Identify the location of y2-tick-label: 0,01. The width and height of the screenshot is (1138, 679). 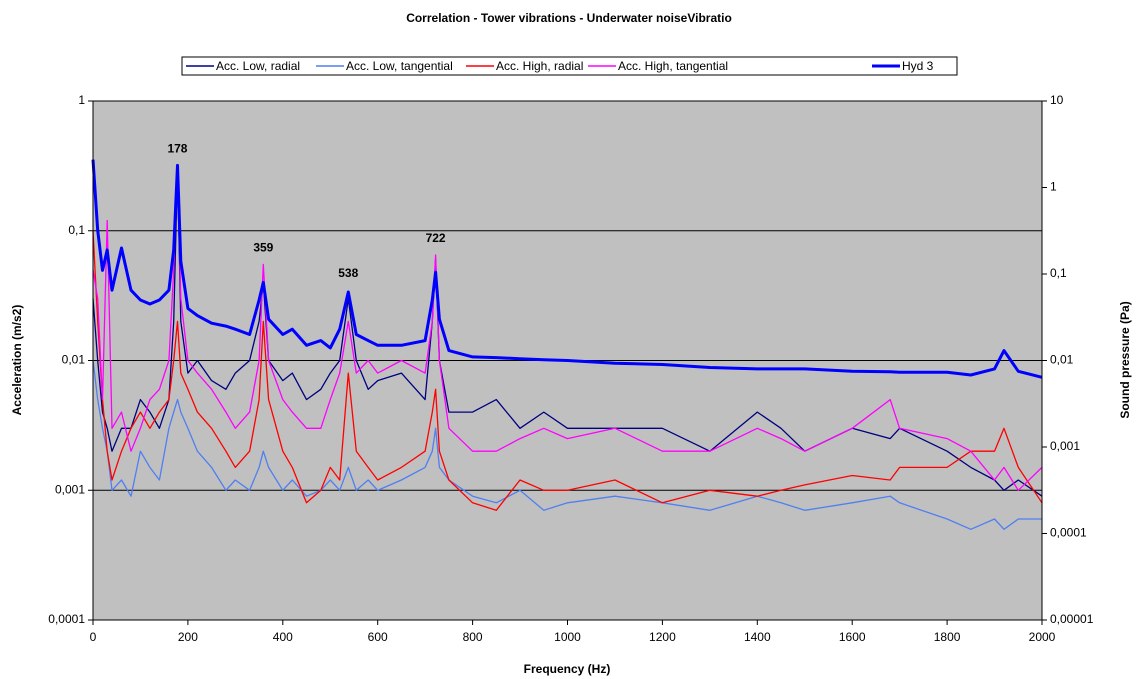
(1062, 360).